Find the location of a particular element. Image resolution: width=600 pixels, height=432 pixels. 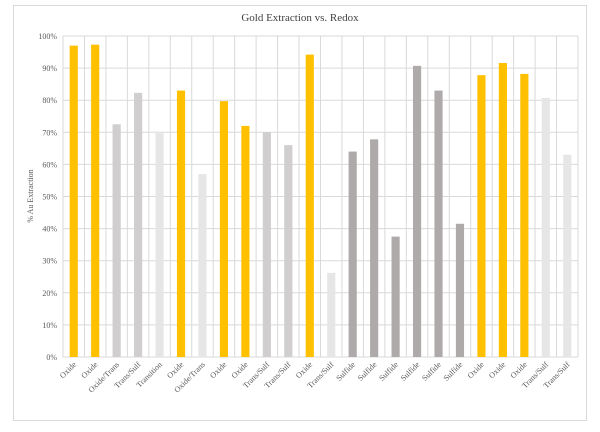

y-tick-label: 60% is located at coordinates (49, 164).